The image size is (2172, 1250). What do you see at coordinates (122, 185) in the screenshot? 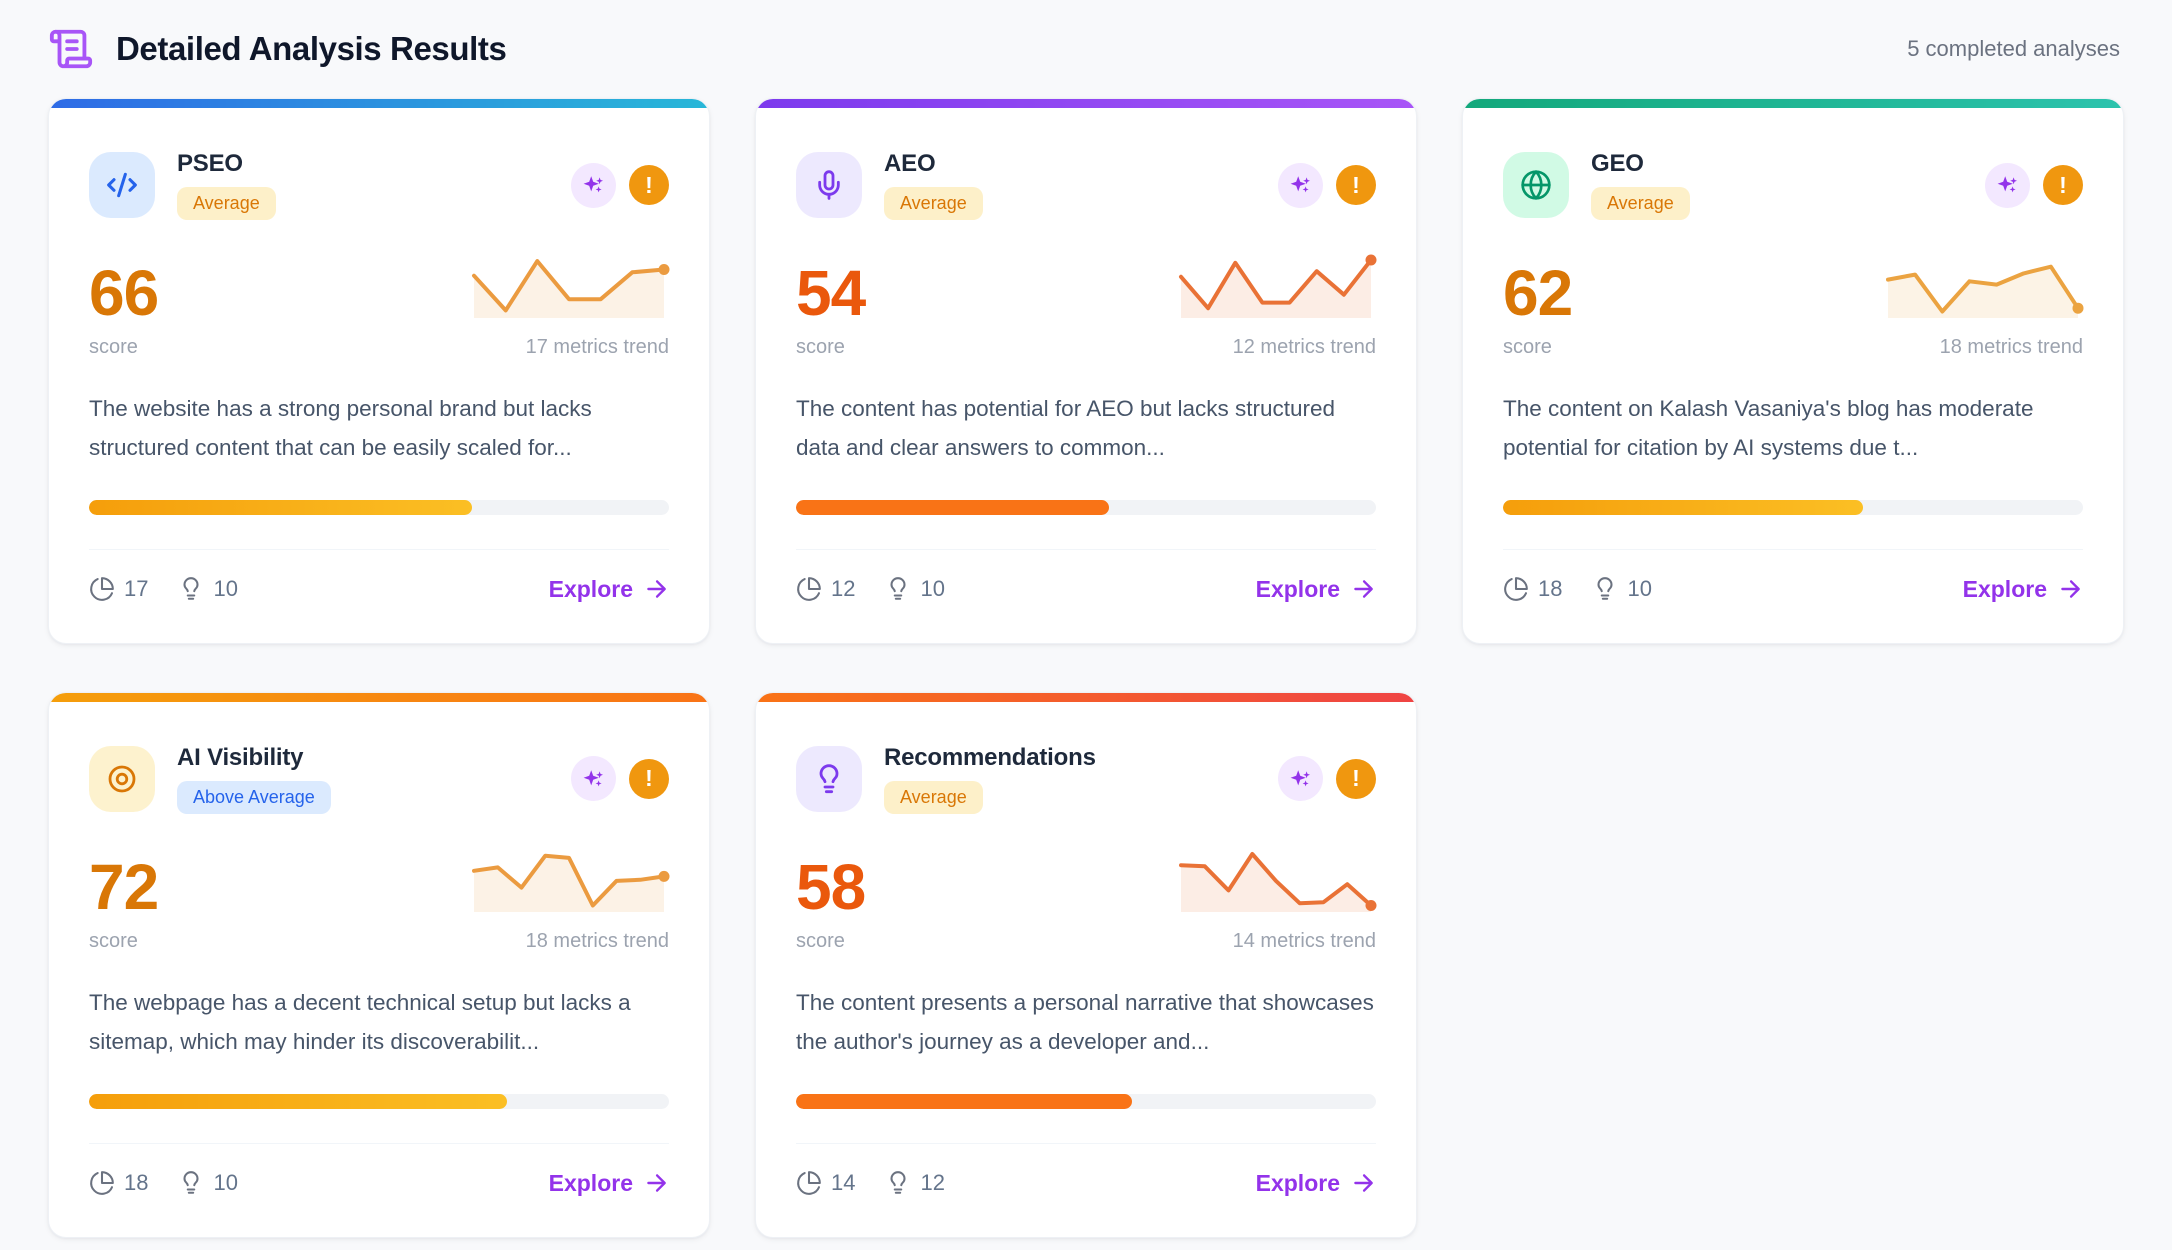
I see `code-icon` at bounding box center [122, 185].